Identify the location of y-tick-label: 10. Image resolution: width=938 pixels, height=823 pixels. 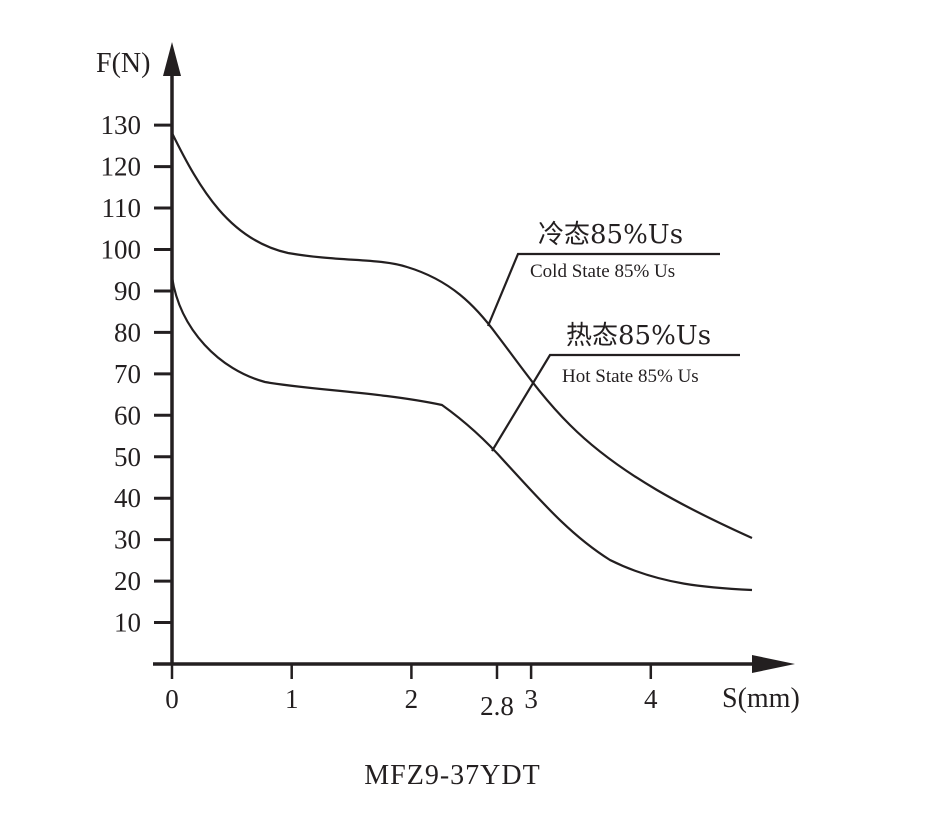
(127, 623).